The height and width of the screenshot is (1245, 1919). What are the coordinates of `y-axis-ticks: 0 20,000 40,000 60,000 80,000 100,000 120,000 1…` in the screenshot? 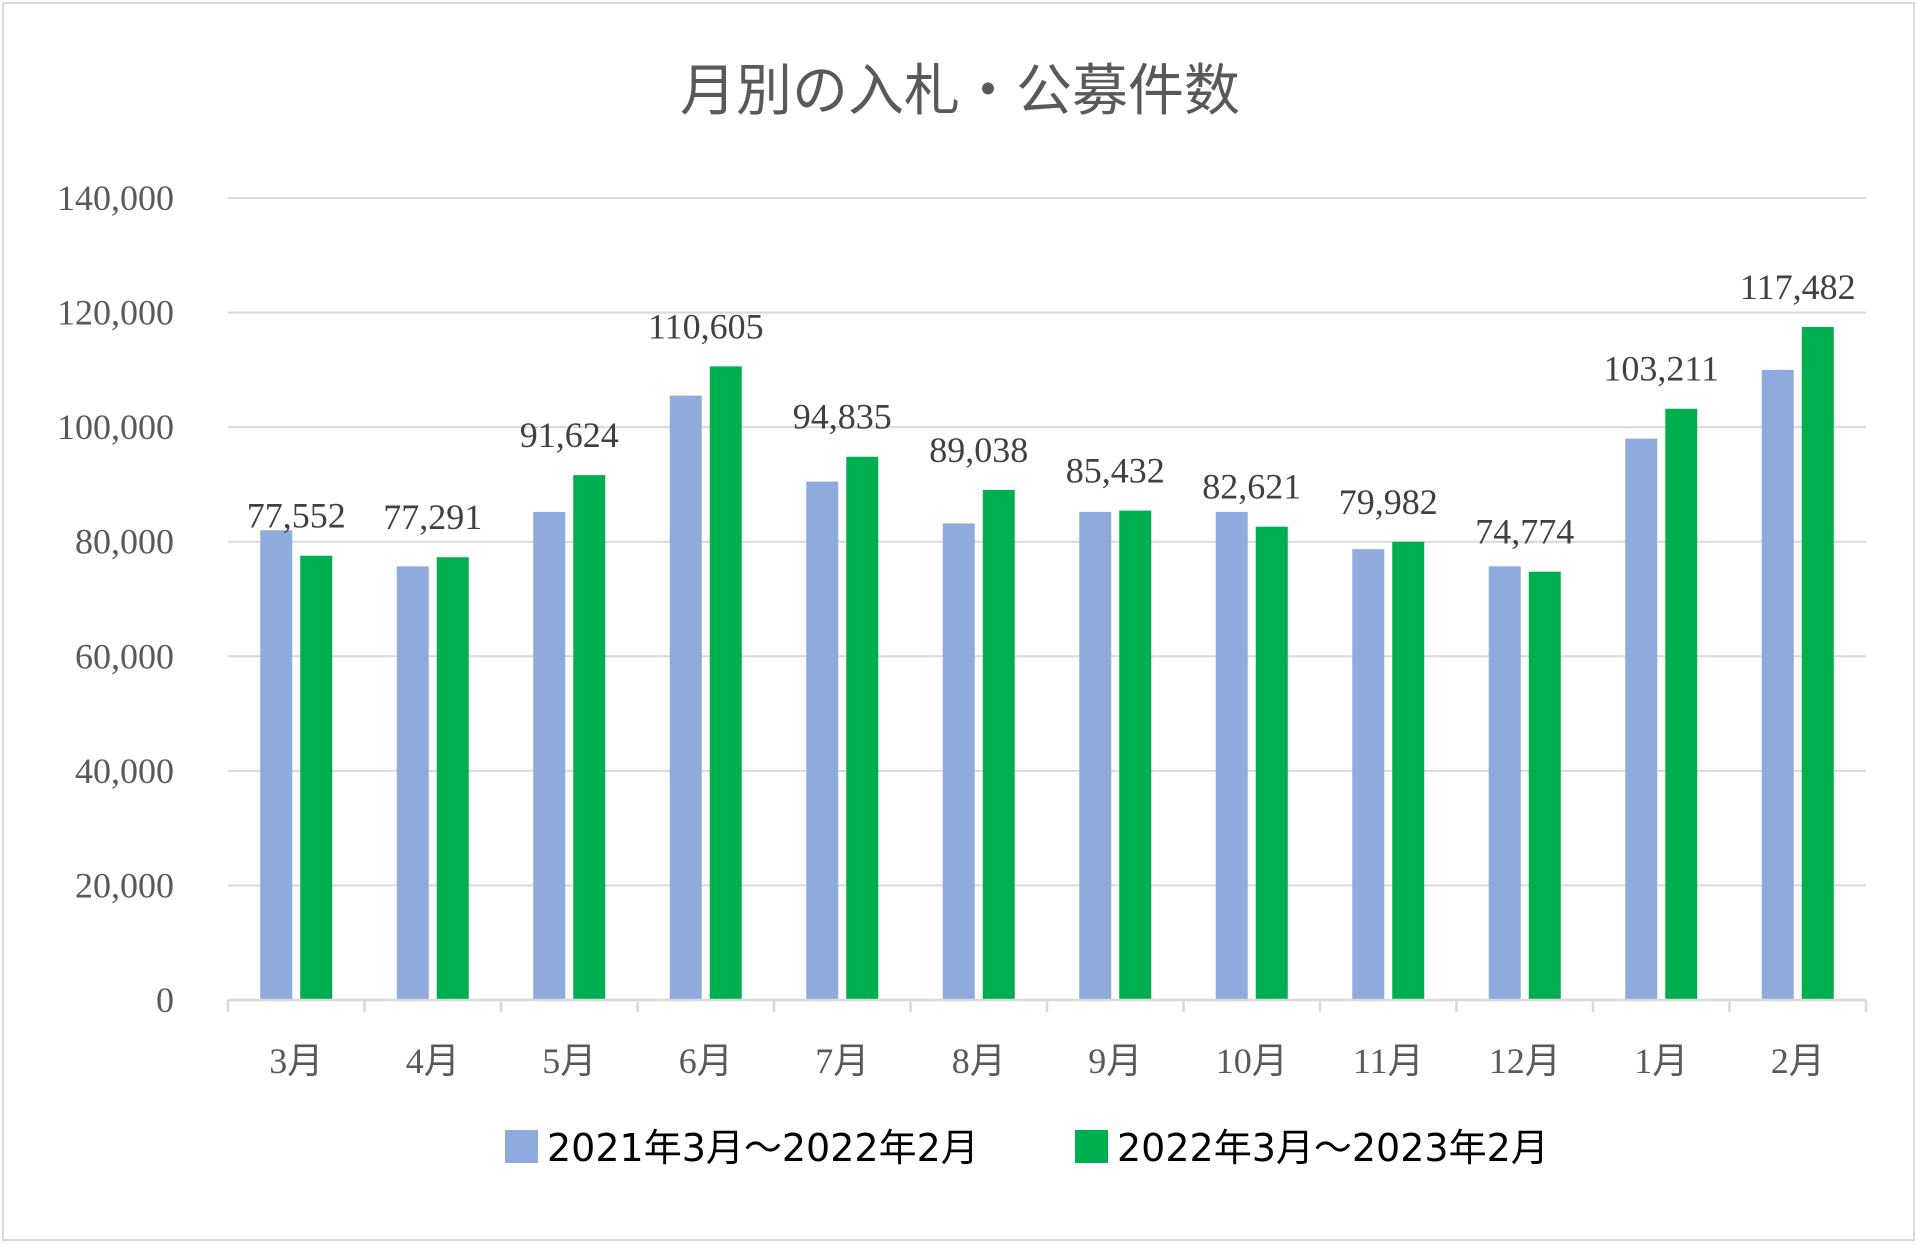 It's located at (115, 599).